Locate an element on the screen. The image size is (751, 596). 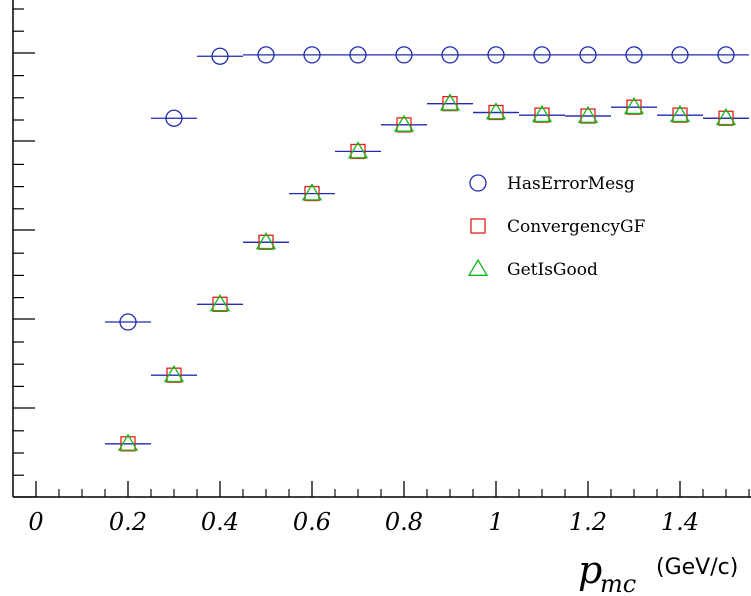
x-tick-label: 0.2 is located at coordinates (128, 522).